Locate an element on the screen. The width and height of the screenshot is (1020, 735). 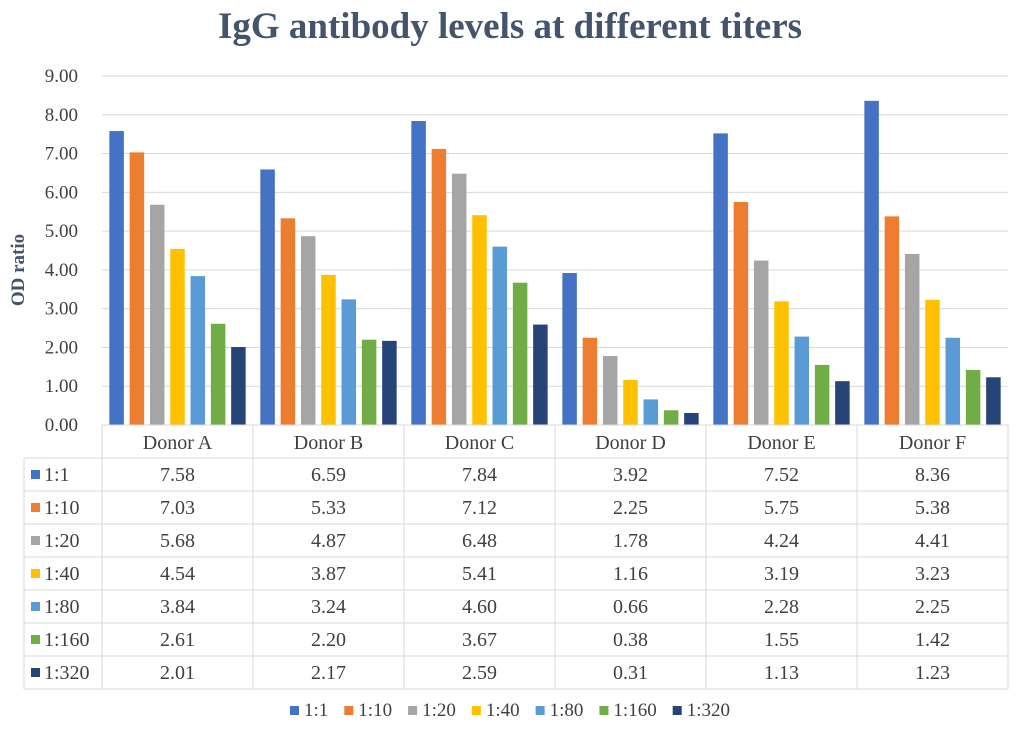
series-row-label: 1:160 is located at coordinates (67, 640).